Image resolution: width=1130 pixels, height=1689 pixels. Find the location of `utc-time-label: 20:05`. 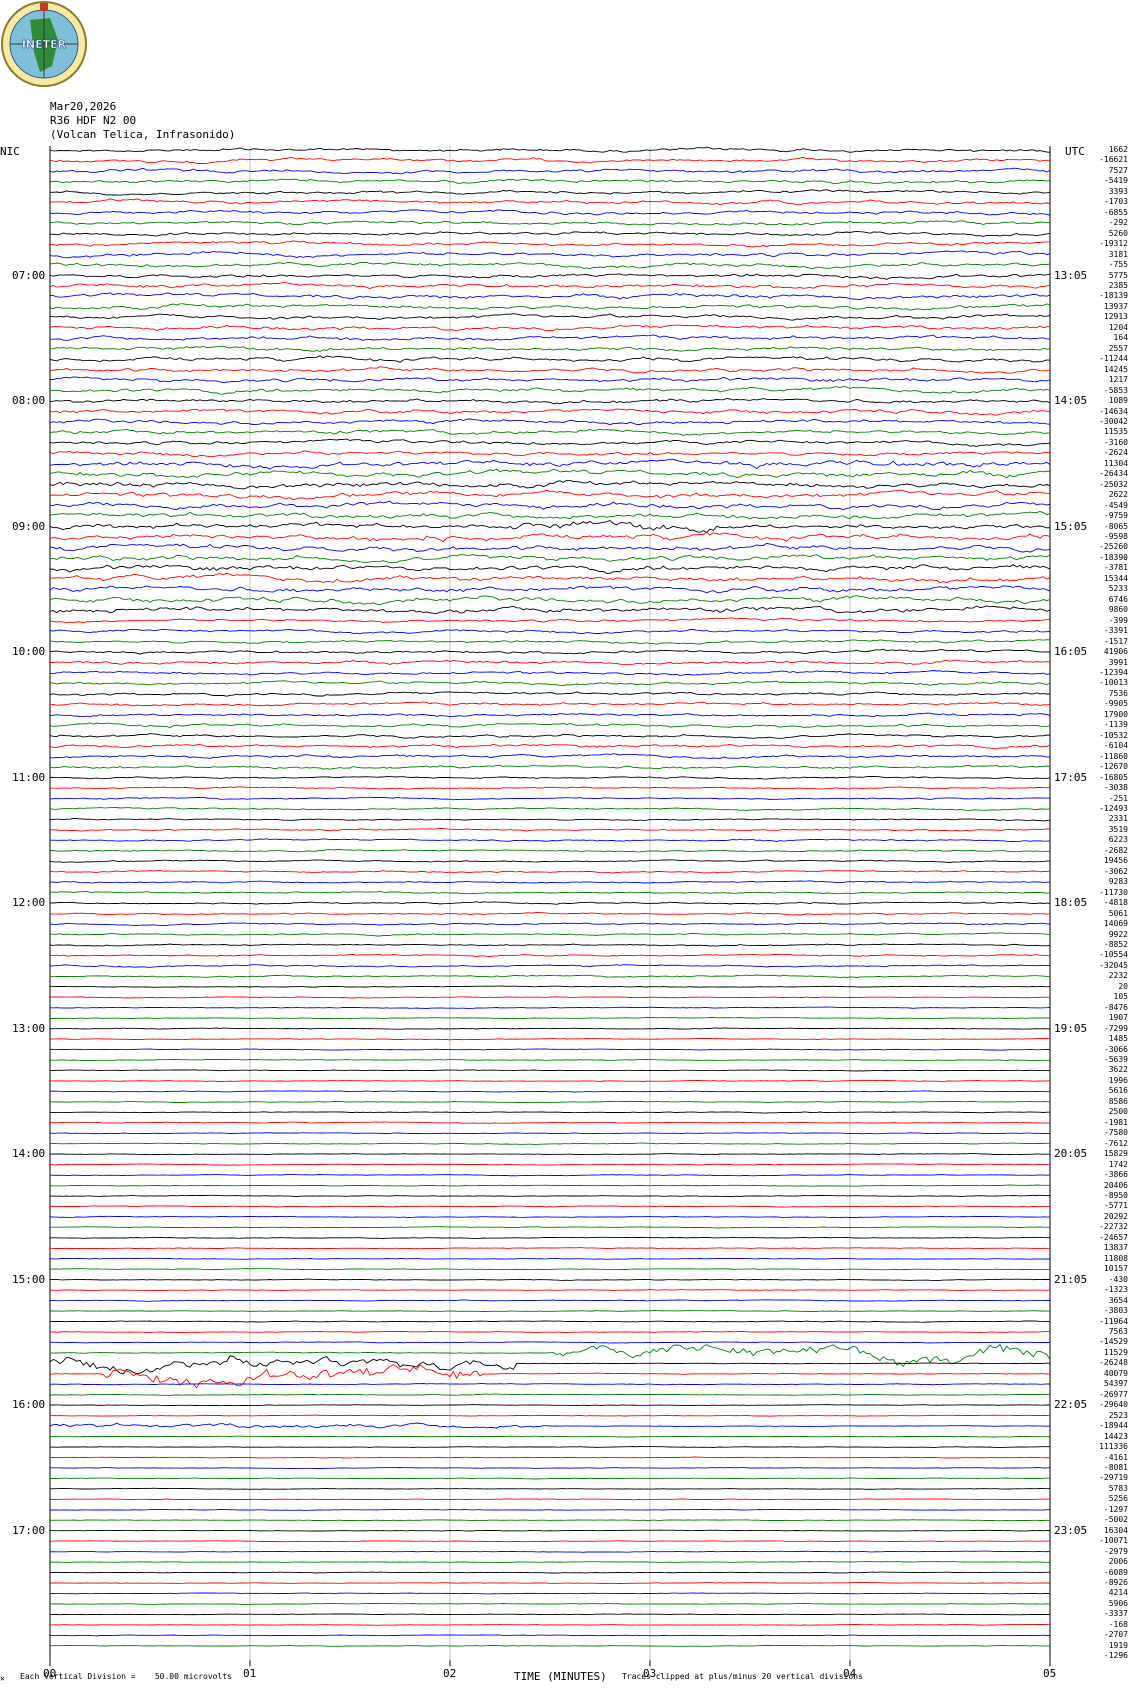

utc-time-label: 20:05 is located at coordinates (1071, 1154).